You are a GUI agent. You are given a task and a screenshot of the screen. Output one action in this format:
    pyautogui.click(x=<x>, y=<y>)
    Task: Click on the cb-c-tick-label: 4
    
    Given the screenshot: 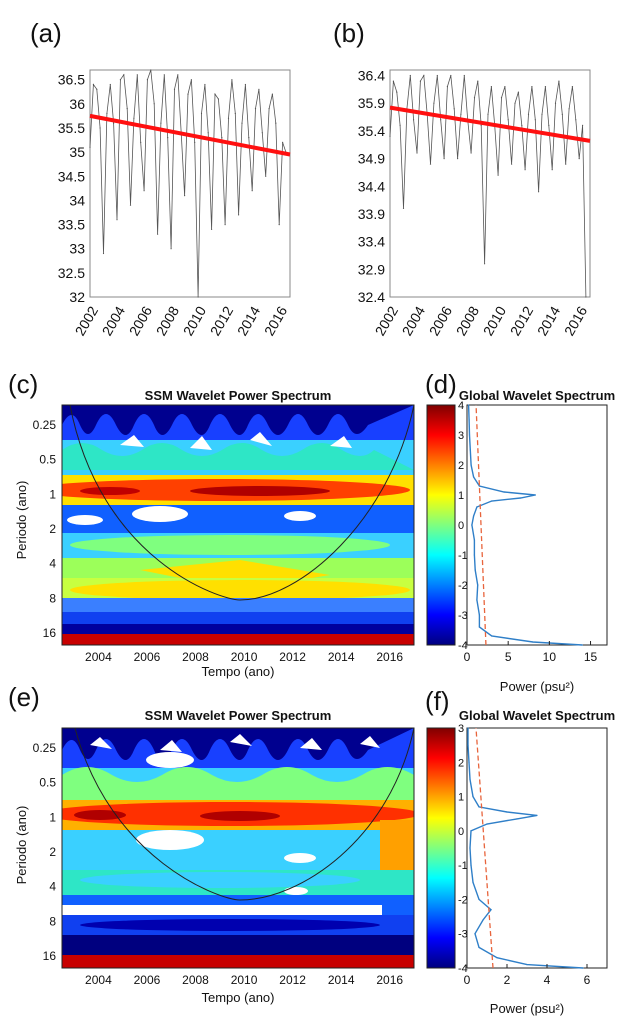 What is the action you would take?
    pyautogui.click(x=461, y=406)
    